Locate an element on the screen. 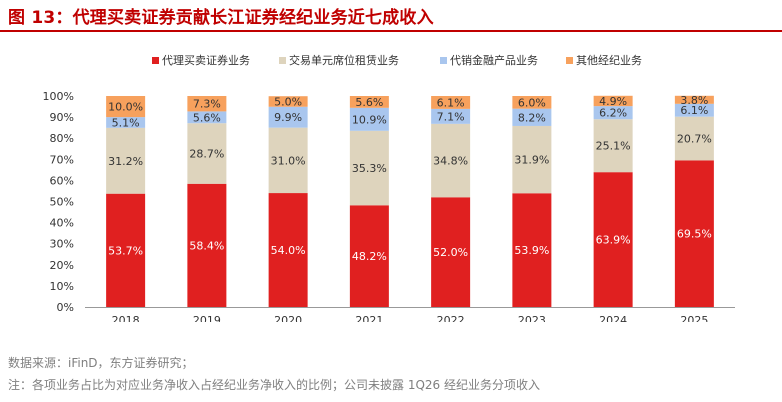 This screenshot has height=402, width=782. y-tick-label: 70% is located at coordinates (62, 159).